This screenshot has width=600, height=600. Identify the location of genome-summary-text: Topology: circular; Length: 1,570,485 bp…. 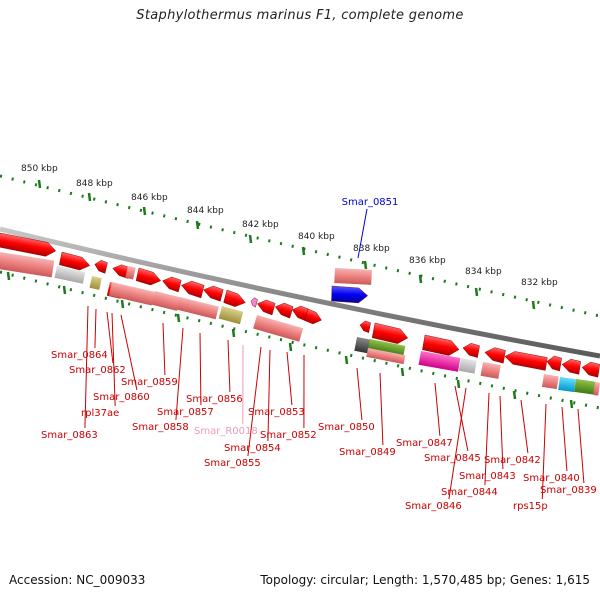
(425, 580).